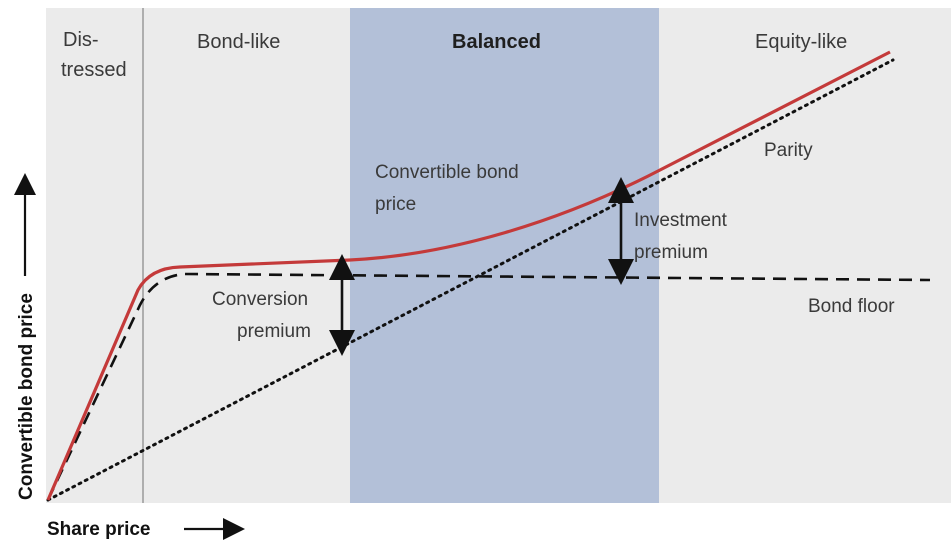 The width and height of the screenshot is (951, 544). I want to click on region-label-balanced: Balanced, so click(496, 42).